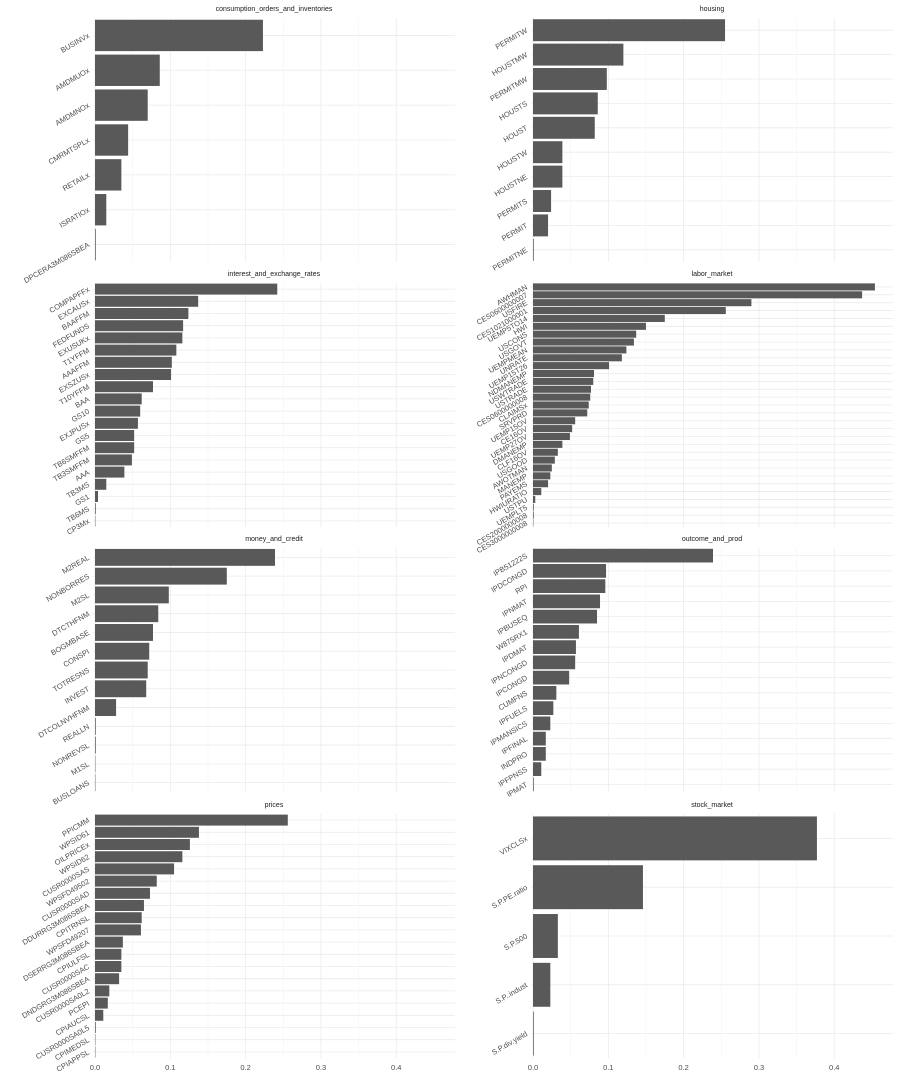  What do you see at coordinates (80, 600) in the screenshot?
I see `y-tick-label: M2SL` at bounding box center [80, 600].